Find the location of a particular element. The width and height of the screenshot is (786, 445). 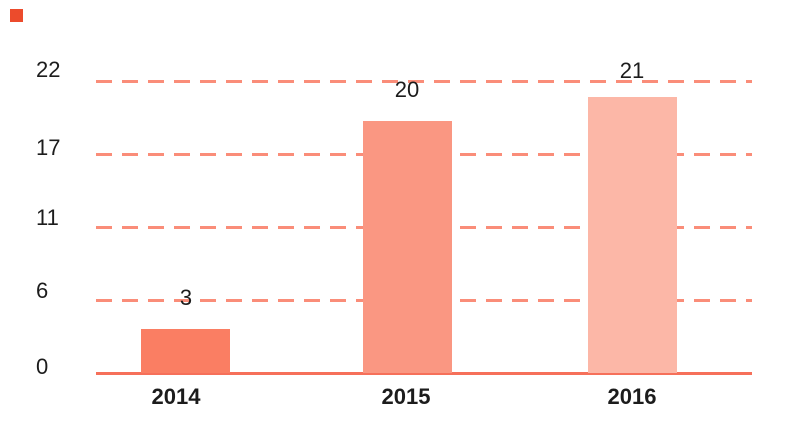

y-axis-tick-label: 22 is located at coordinates (48, 69).